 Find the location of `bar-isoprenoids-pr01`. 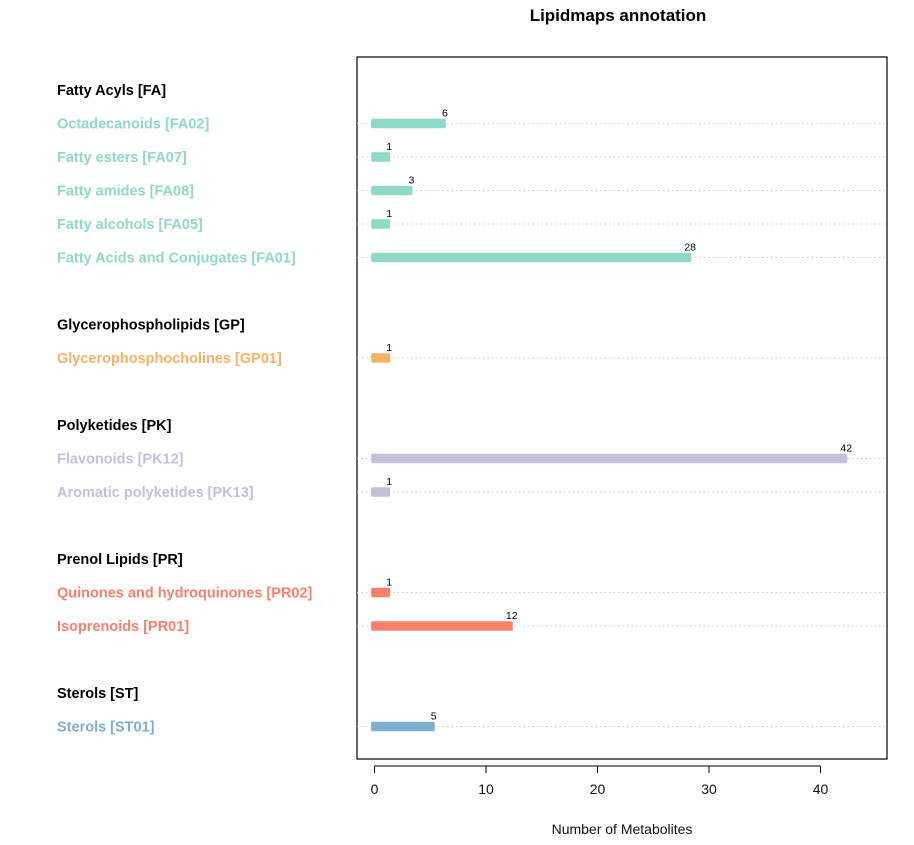

bar-isoprenoids-pr01 is located at coordinates (442, 626).